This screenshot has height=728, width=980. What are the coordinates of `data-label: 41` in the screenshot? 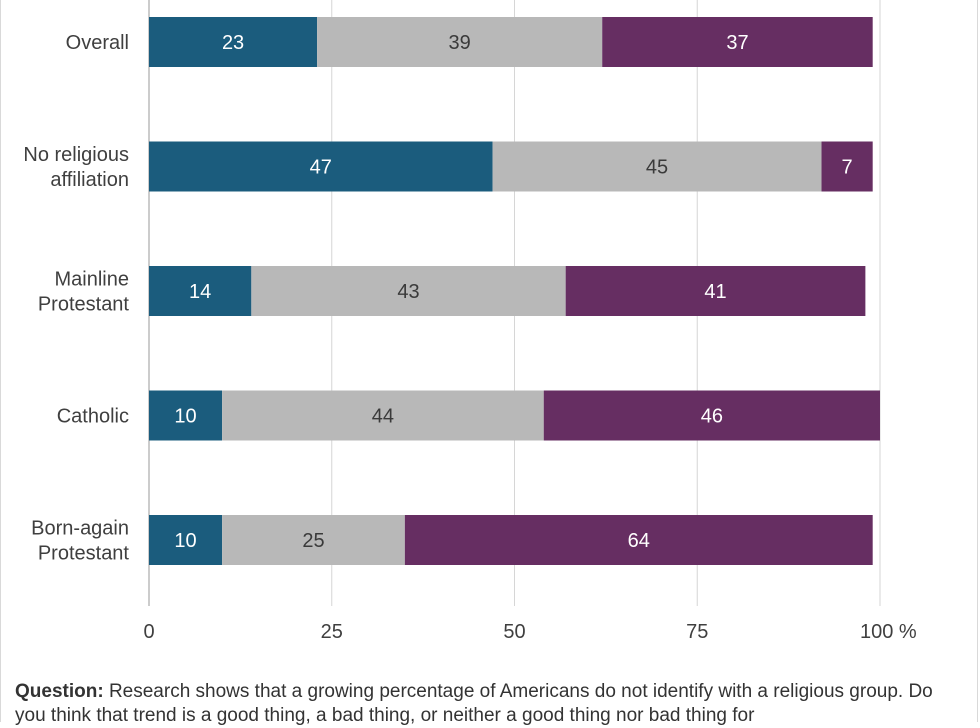 It's located at (715, 292).